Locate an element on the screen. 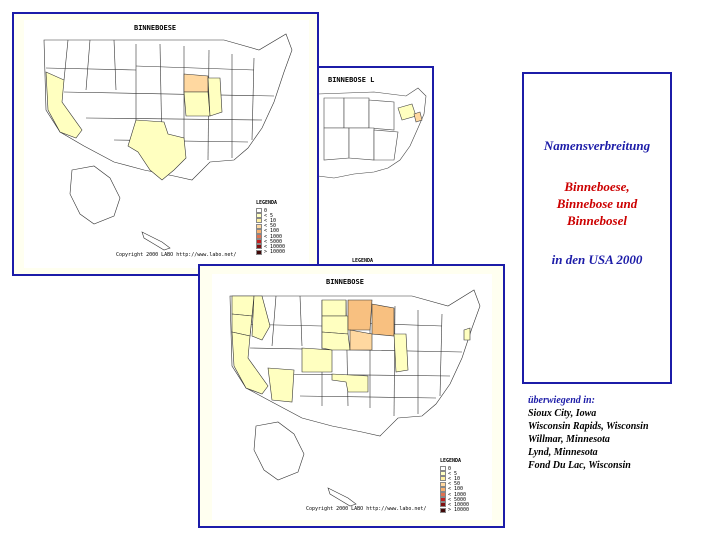 This screenshot has width=720, height=540. legend-row: < 10000 is located at coordinates (455, 504).